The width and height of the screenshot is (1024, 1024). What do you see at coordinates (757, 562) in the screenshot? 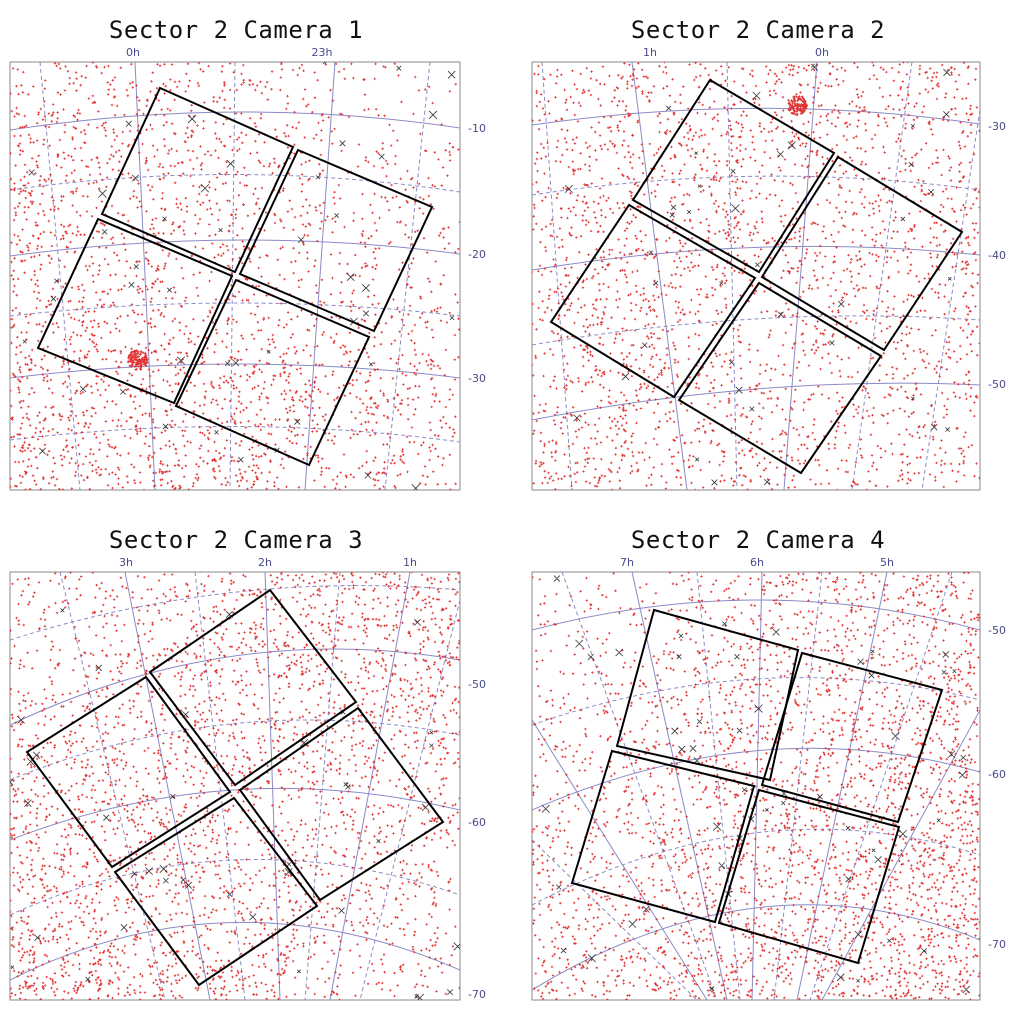
I see `ra-label: 6h` at bounding box center [757, 562].